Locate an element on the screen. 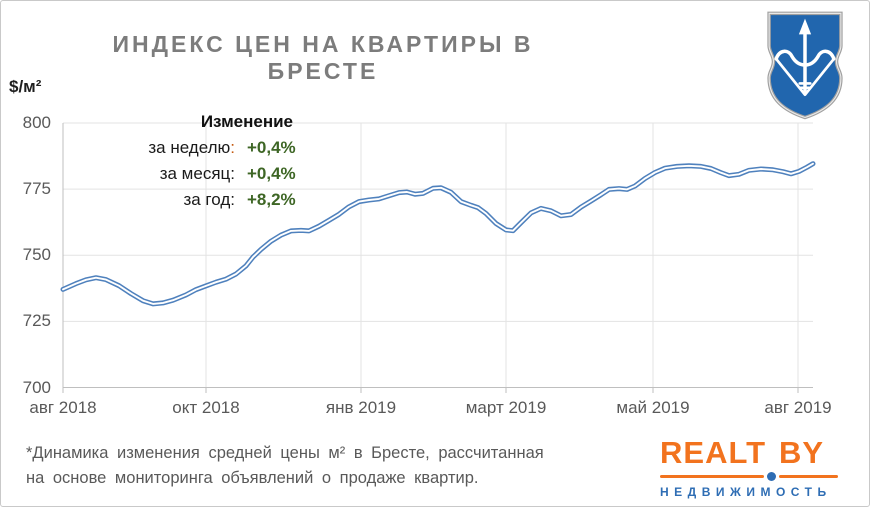  bow-and-arrow-icon is located at coordinates (805, 63).